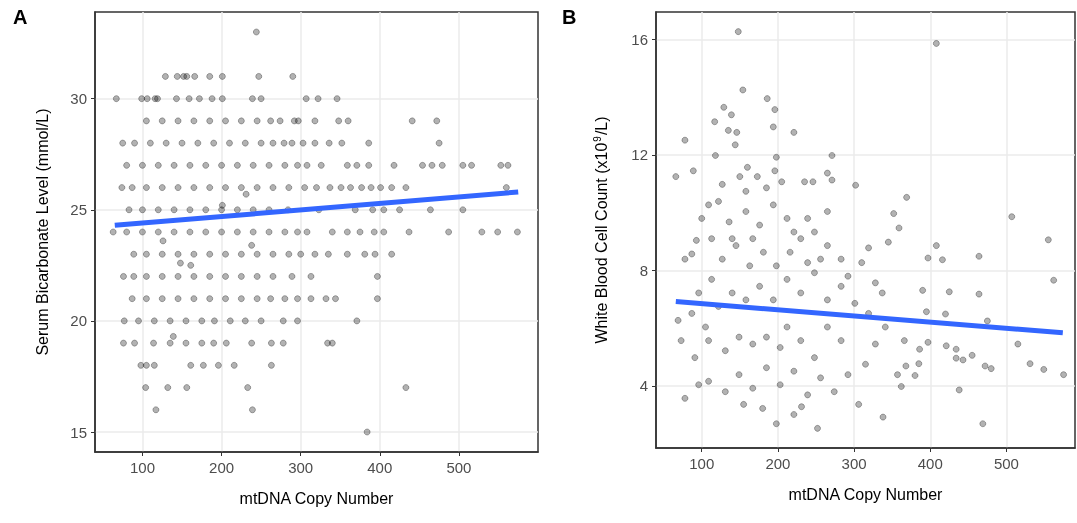 The width and height of the screenshot is (1077, 523). What do you see at coordinates (600, 230) in the screenshot?
I see `y-axis-title: White Blood Cell Count (x109/L)` at bounding box center [600, 230].